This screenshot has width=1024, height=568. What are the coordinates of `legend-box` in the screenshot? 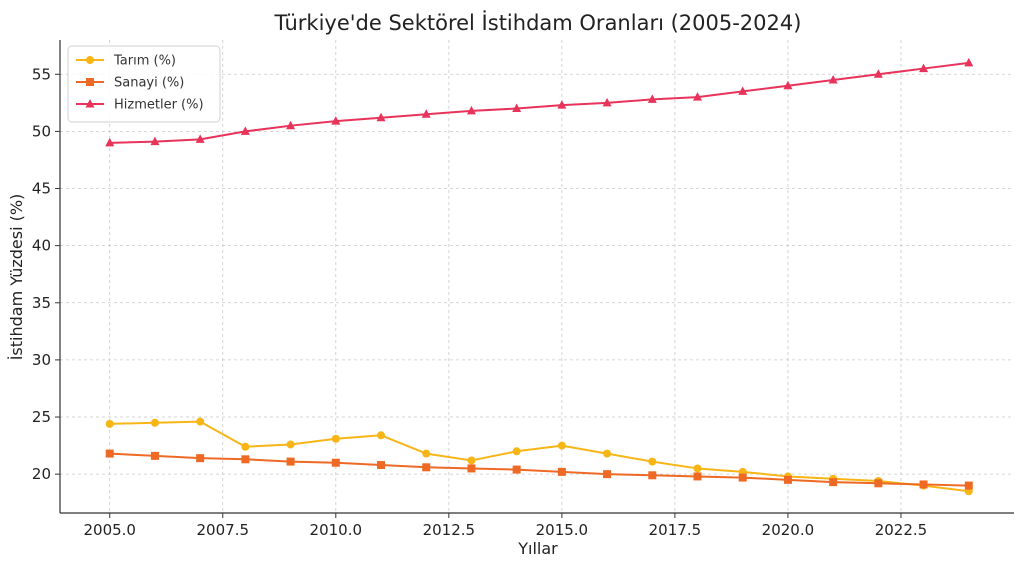 It's located at (144, 84).